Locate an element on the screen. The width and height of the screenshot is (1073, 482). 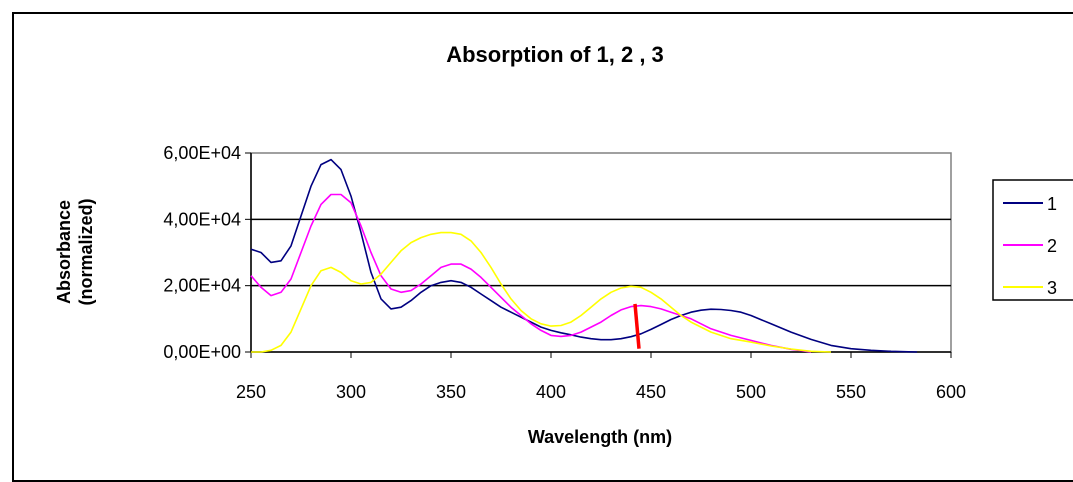
y-axis-title: Absorbance (normalized) is located at coordinates (75, 251).